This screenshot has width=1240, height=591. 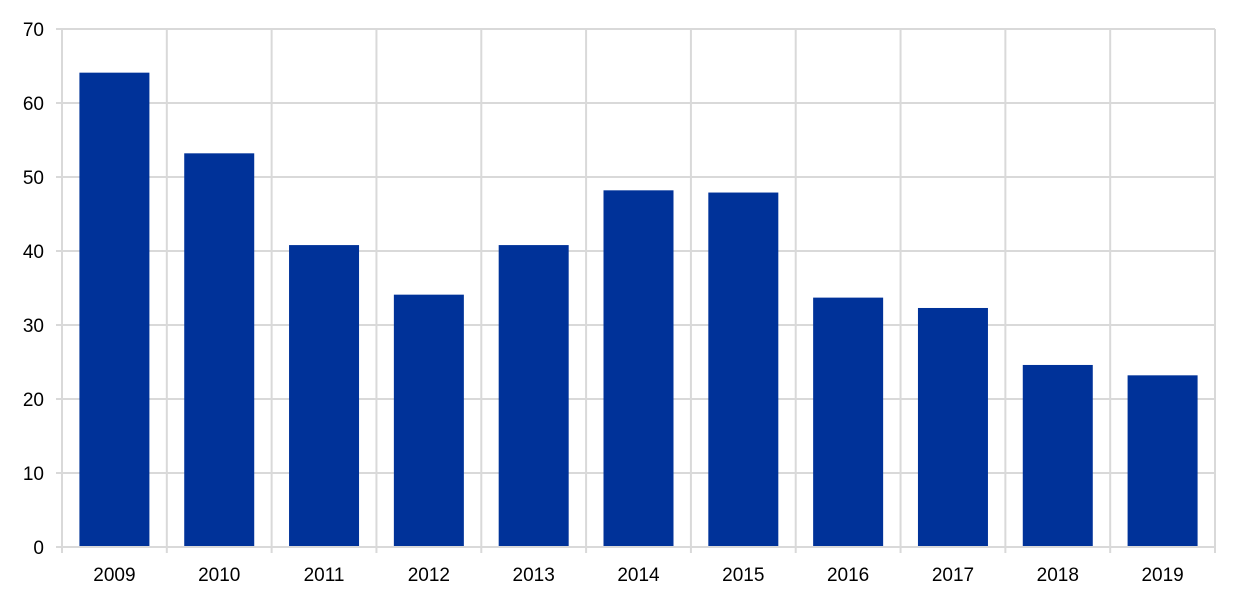 I want to click on bar-2018, so click(x=1057, y=455).